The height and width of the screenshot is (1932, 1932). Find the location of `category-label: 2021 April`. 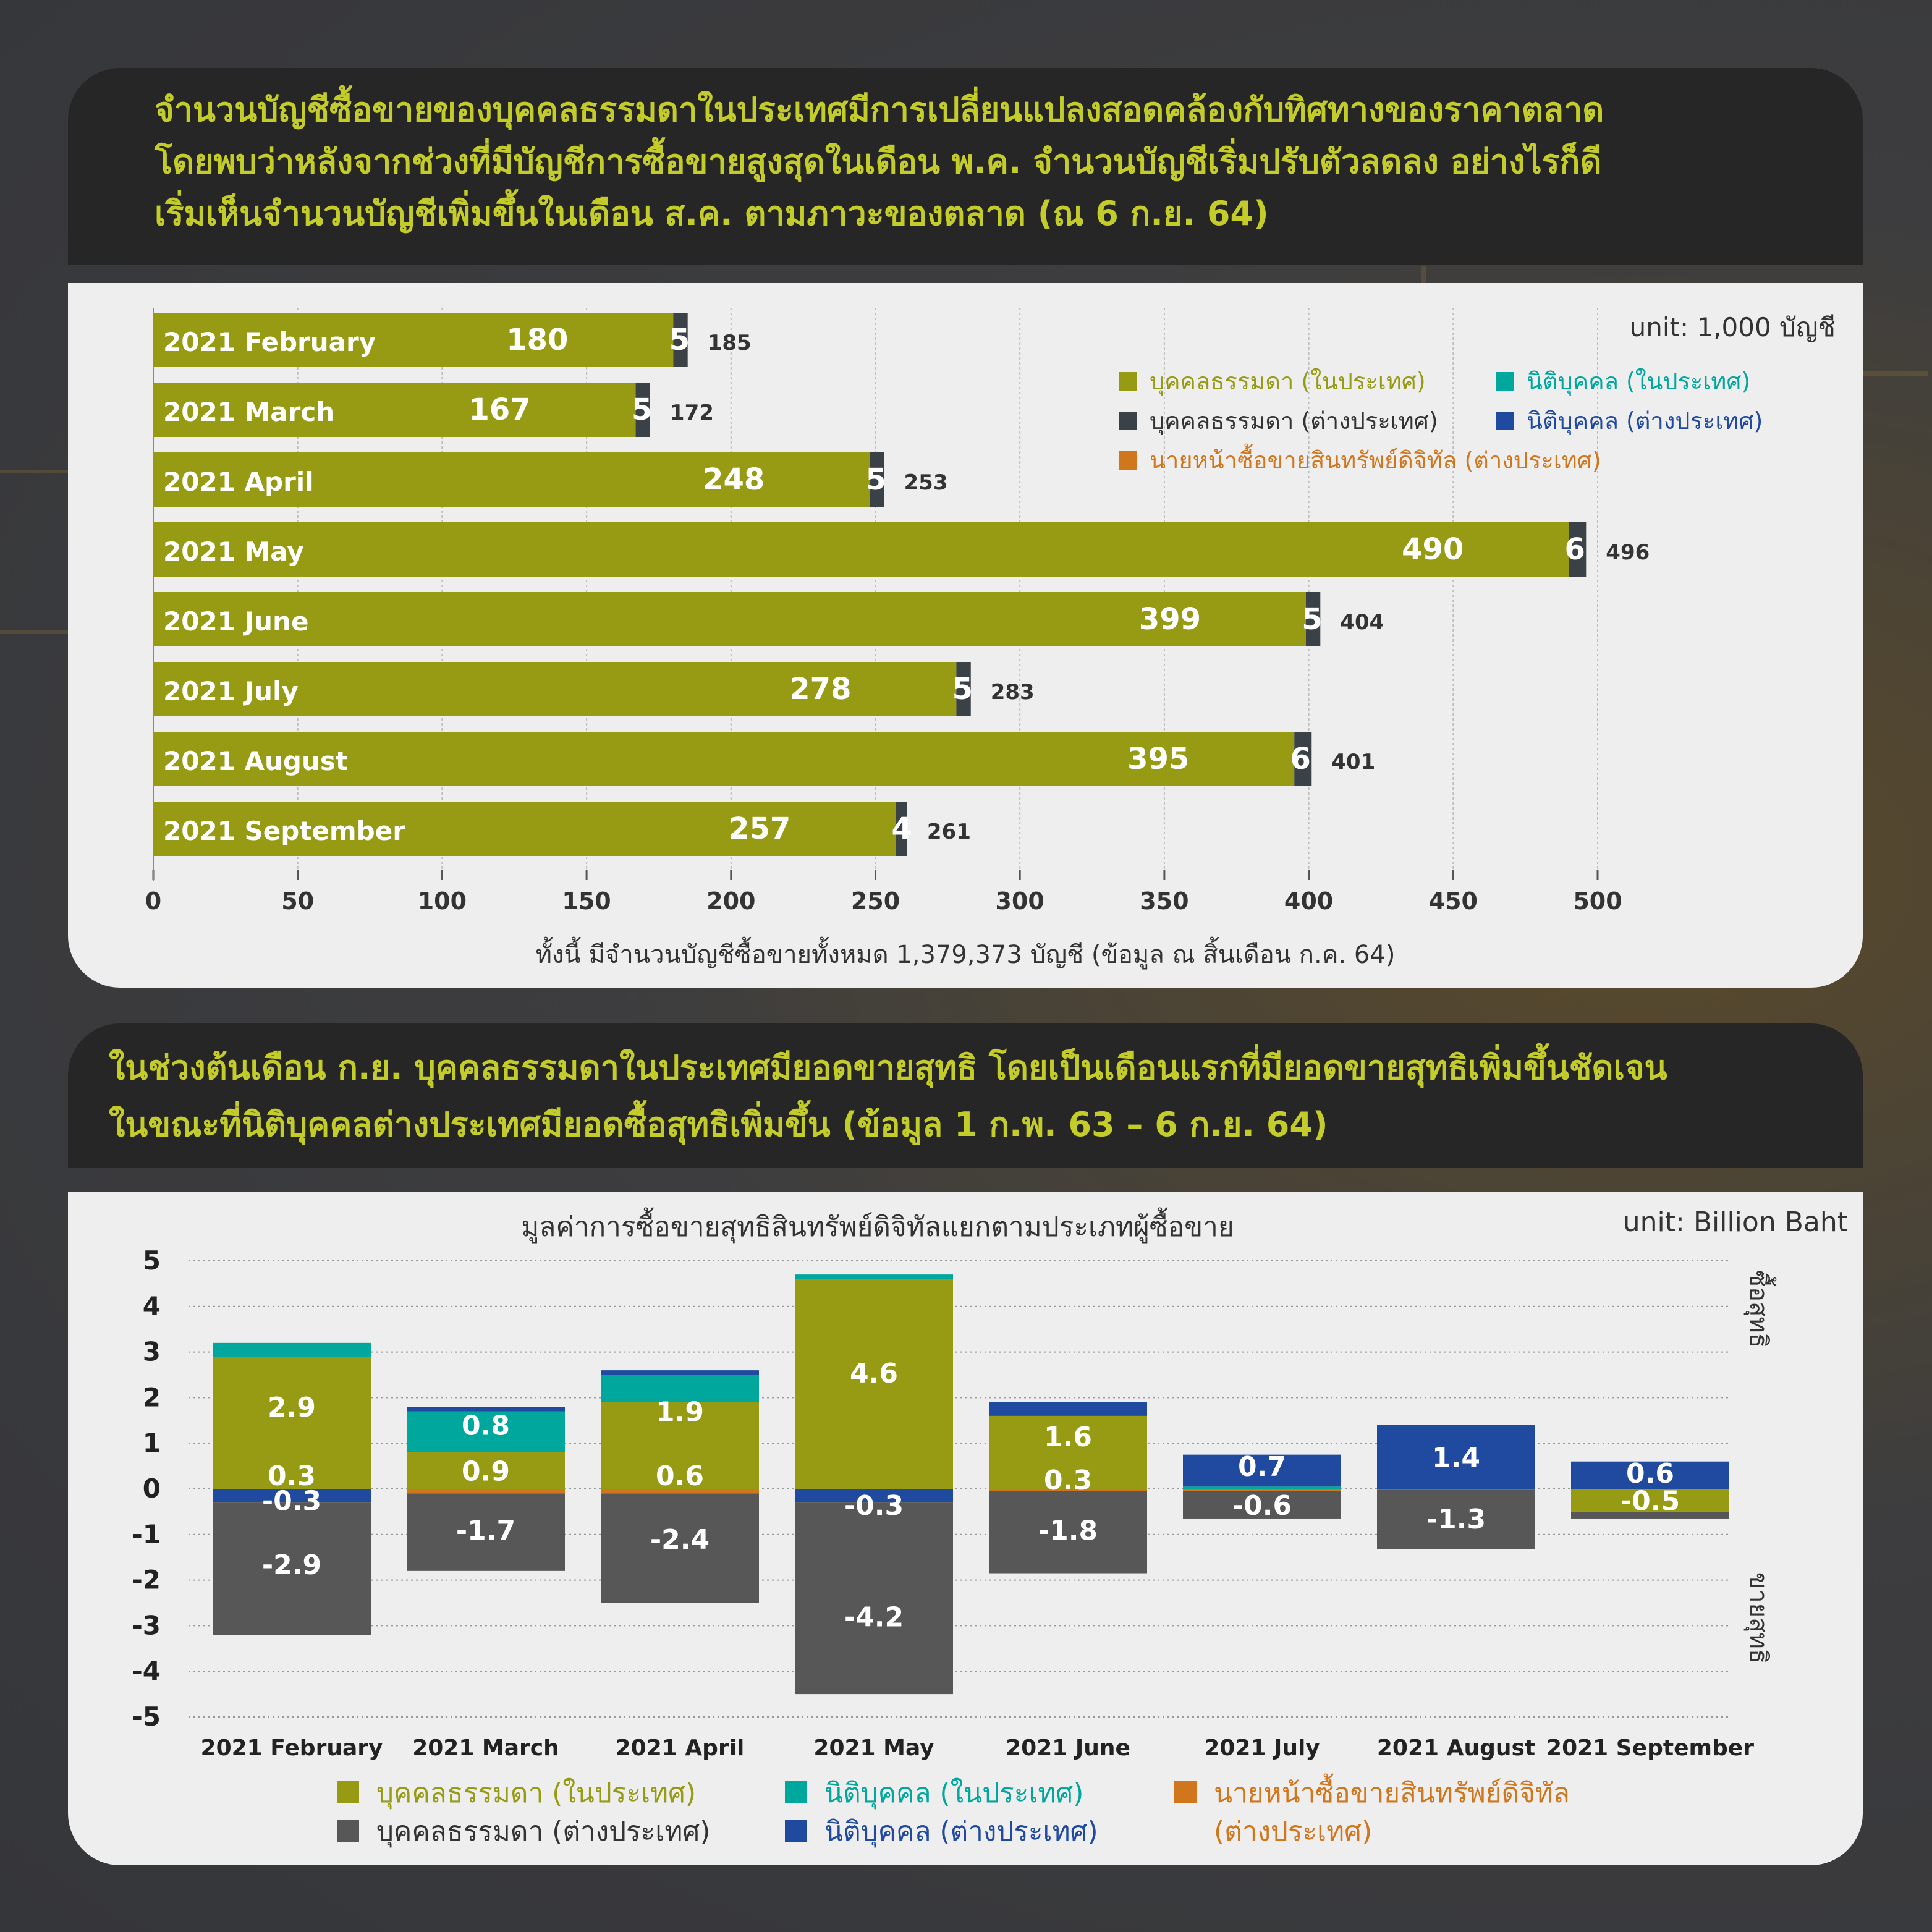

category-label: 2021 April is located at coordinates (238, 482).